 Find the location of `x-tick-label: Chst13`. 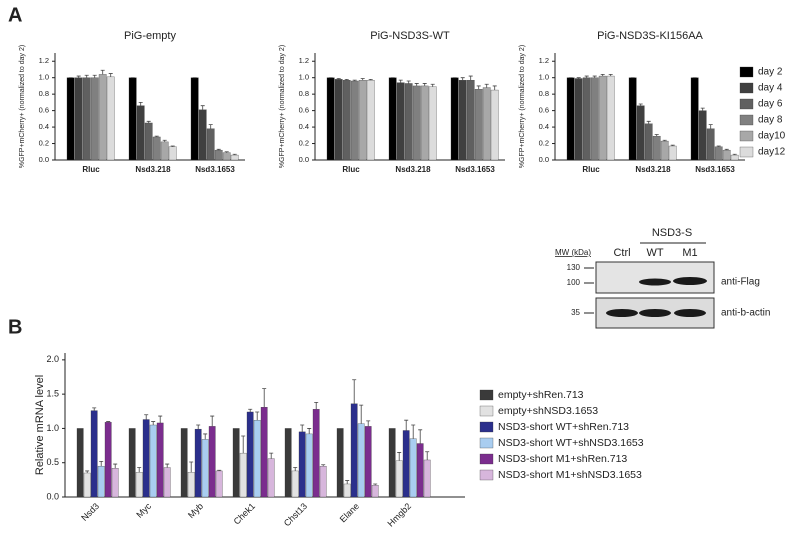

x-tick-label: Chst13 is located at coordinates (295, 514).